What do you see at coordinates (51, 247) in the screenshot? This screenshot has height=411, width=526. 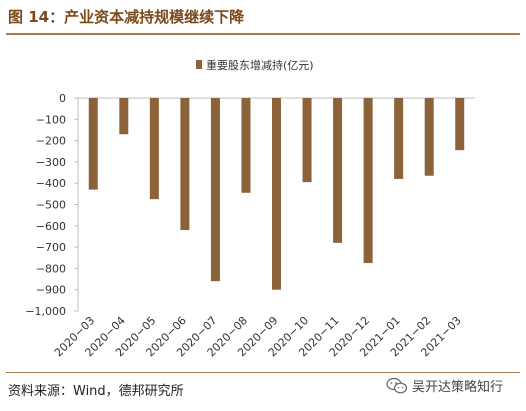 I see `y-tick-label: −700` at bounding box center [51, 247].